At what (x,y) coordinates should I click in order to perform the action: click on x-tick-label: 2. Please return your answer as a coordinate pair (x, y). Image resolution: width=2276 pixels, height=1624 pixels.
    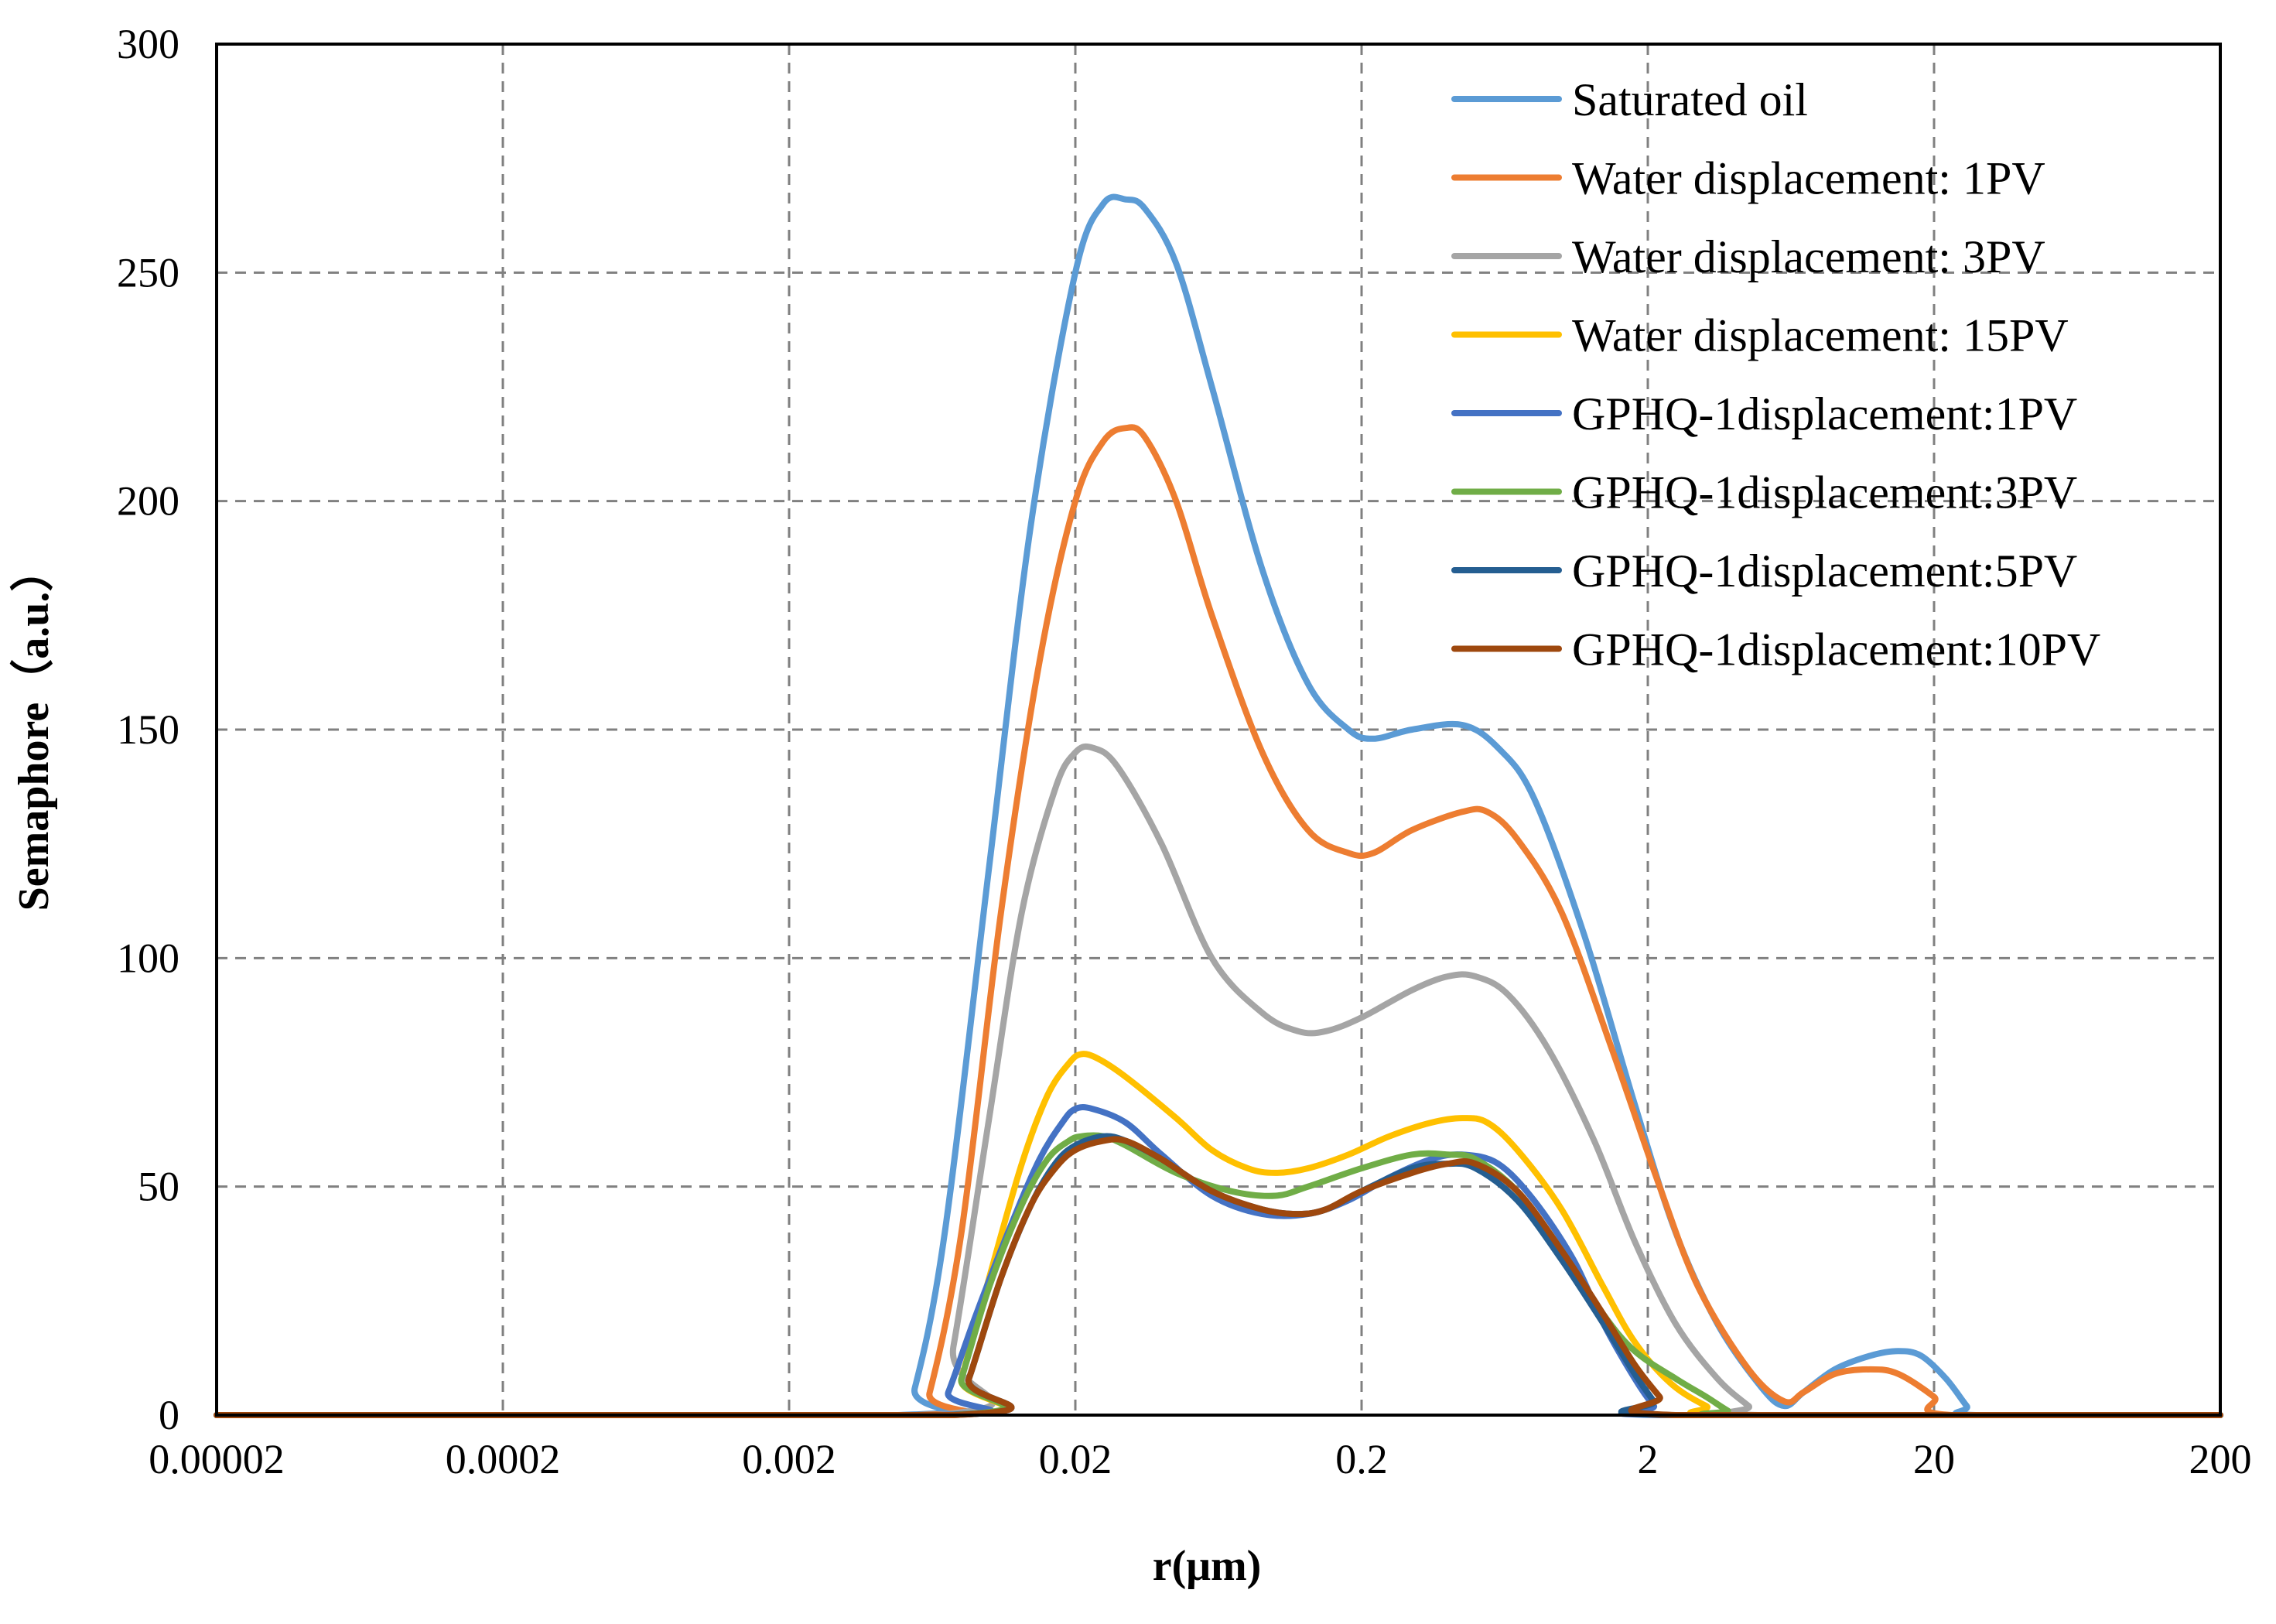
    Looking at the image, I should click on (1648, 1459).